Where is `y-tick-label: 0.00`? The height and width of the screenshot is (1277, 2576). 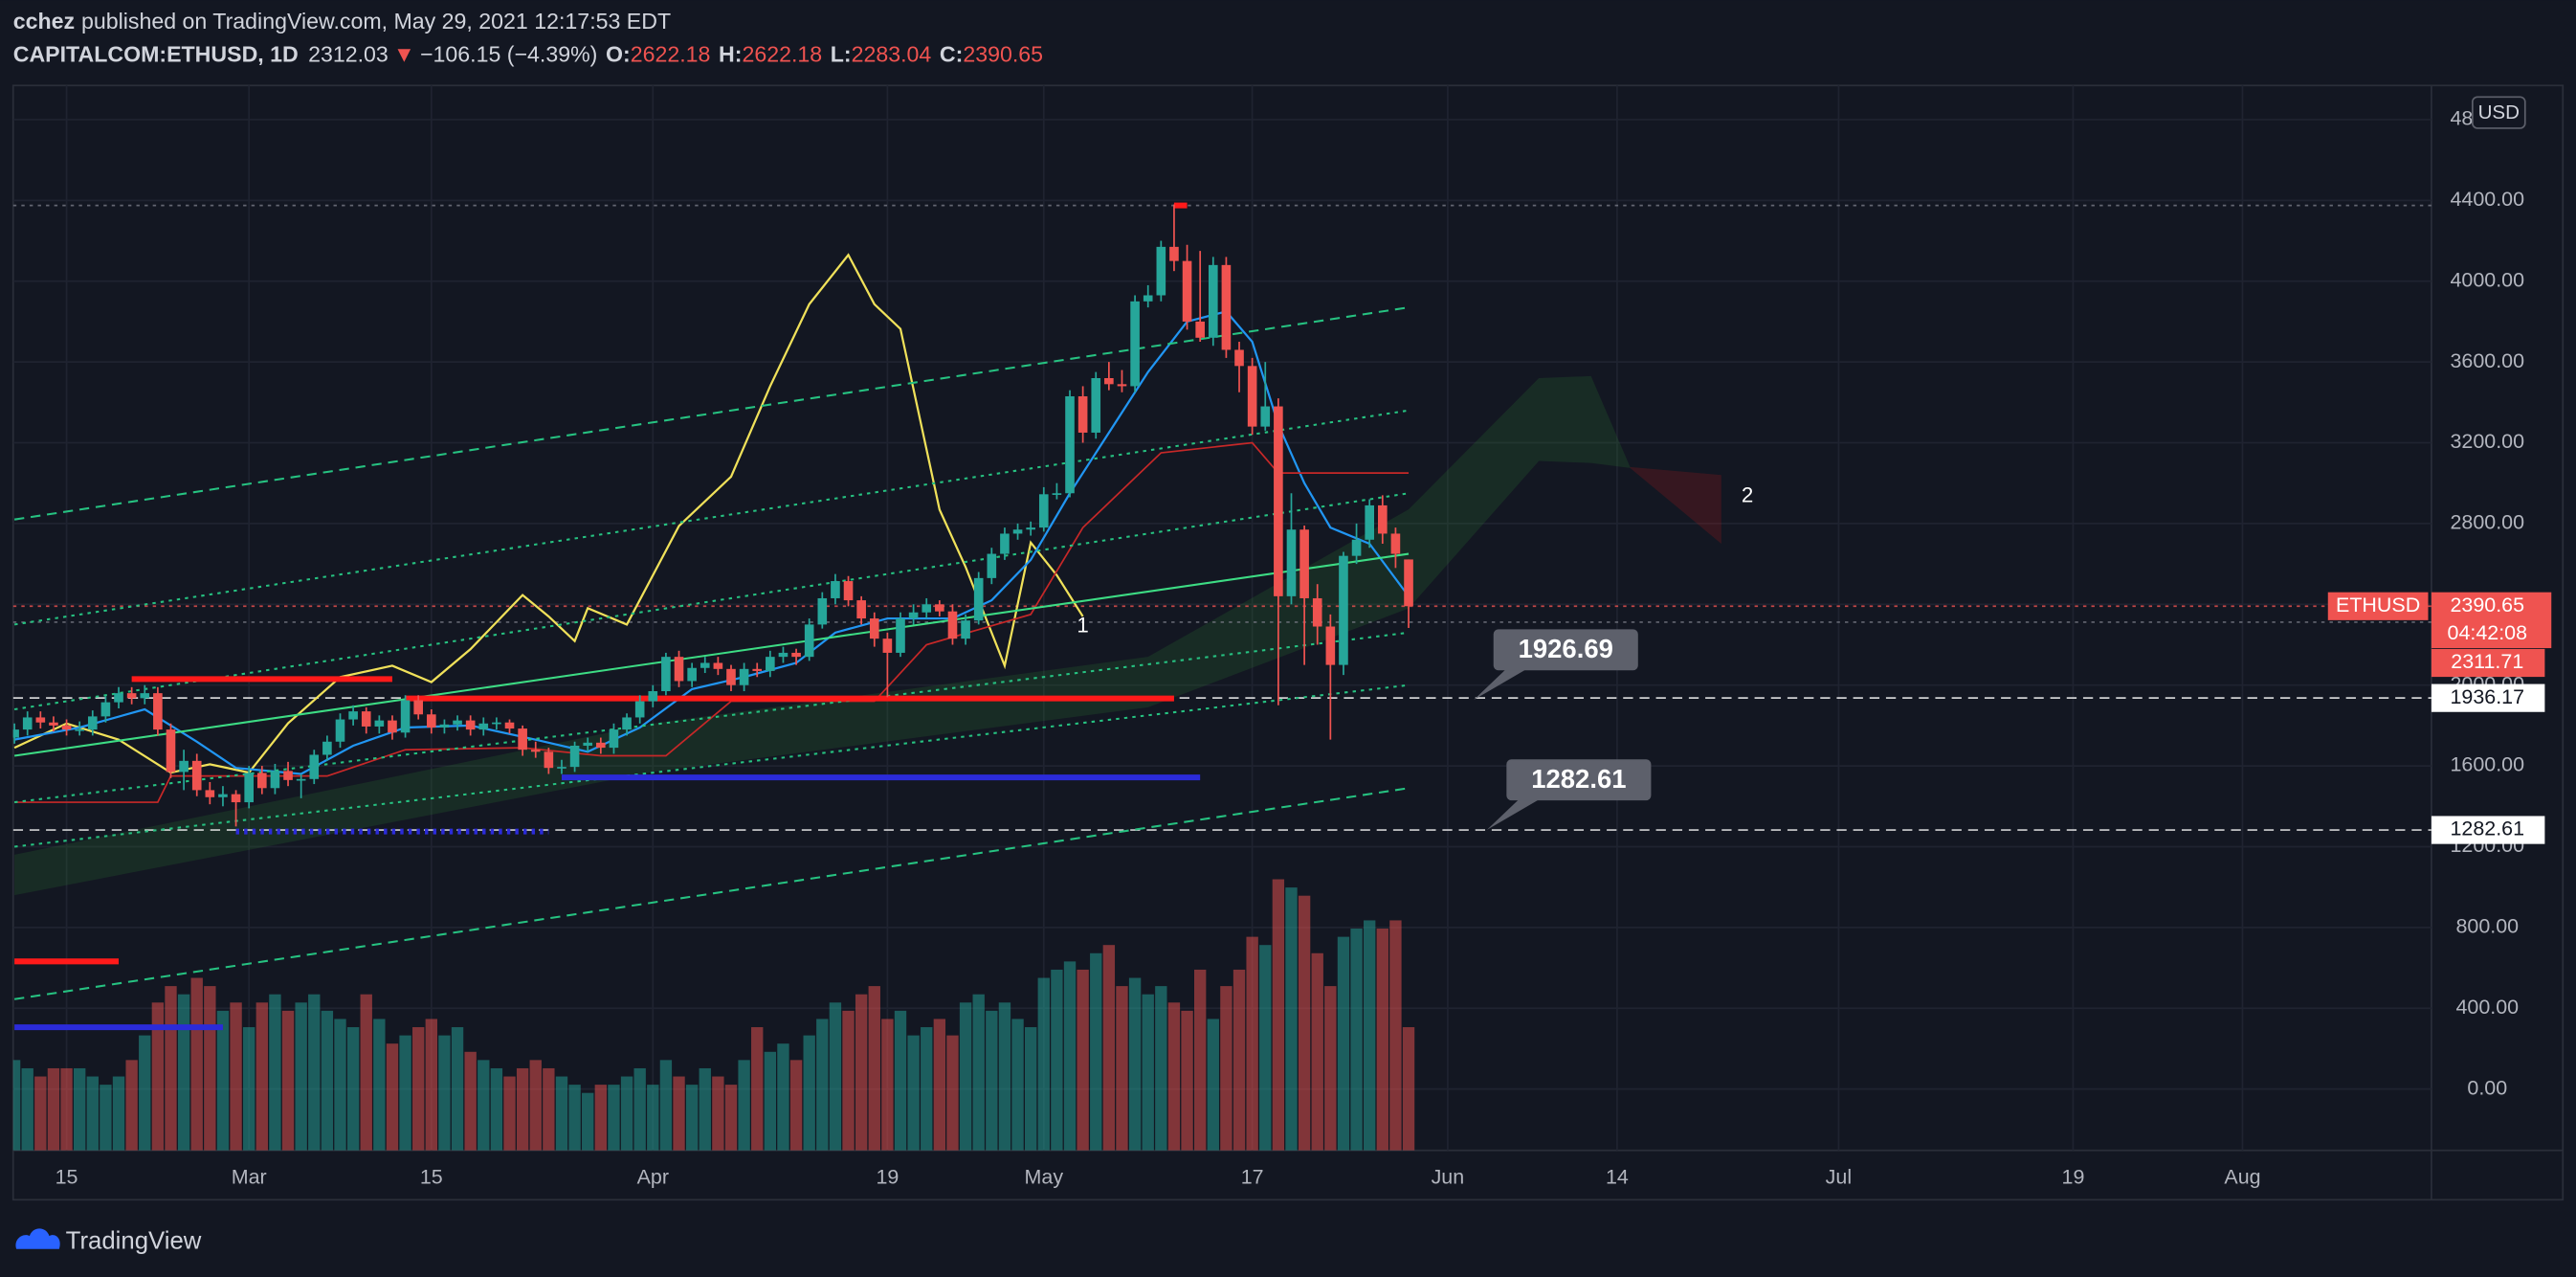 y-tick-label: 0.00 is located at coordinates (2487, 1087).